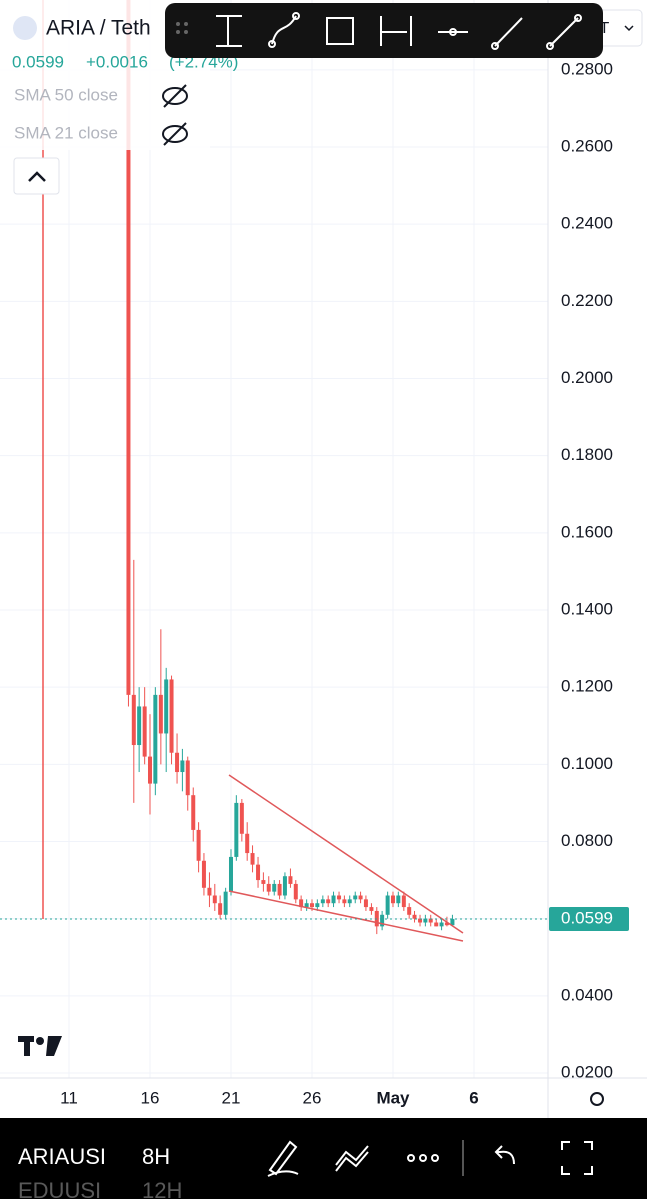  What do you see at coordinates (117, 61) in the screenshot?
I see `change: +0.0016` at bounding box center [117, 61].